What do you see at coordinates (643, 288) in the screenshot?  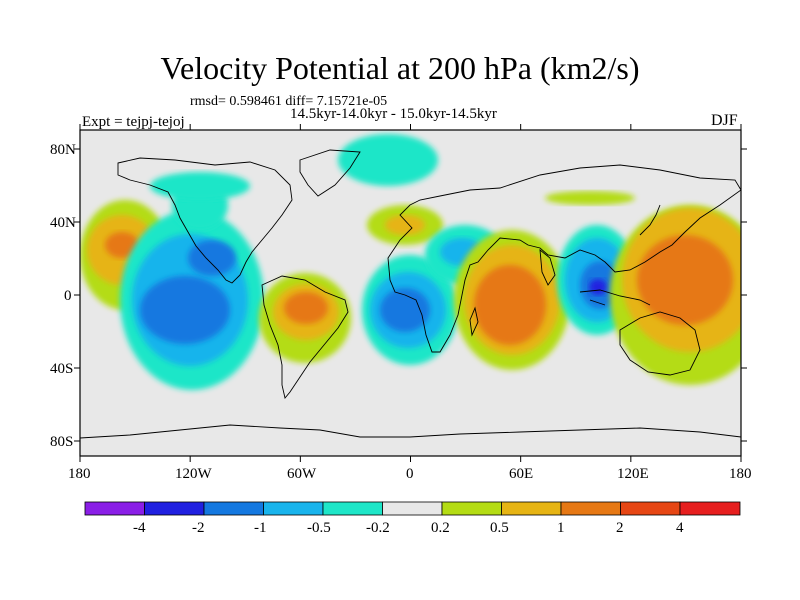 I see `positive-anomaly-west-pacific` at bounding box center [643, 288].